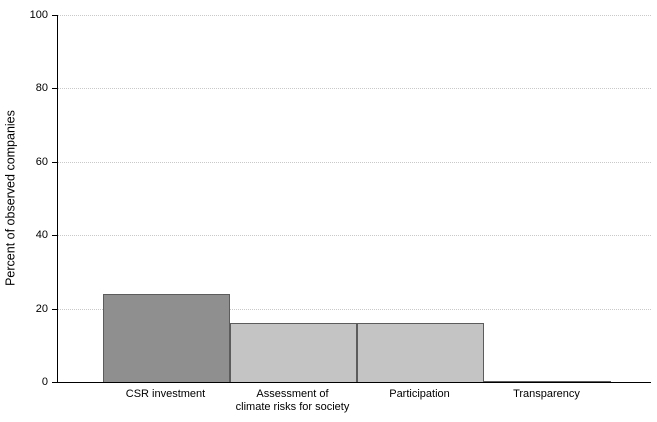 This screenshot has height=422, width=657. Describe the element at coordinates (41, 309) in the screenshot. I see `y-tick-label: 20` at that location.